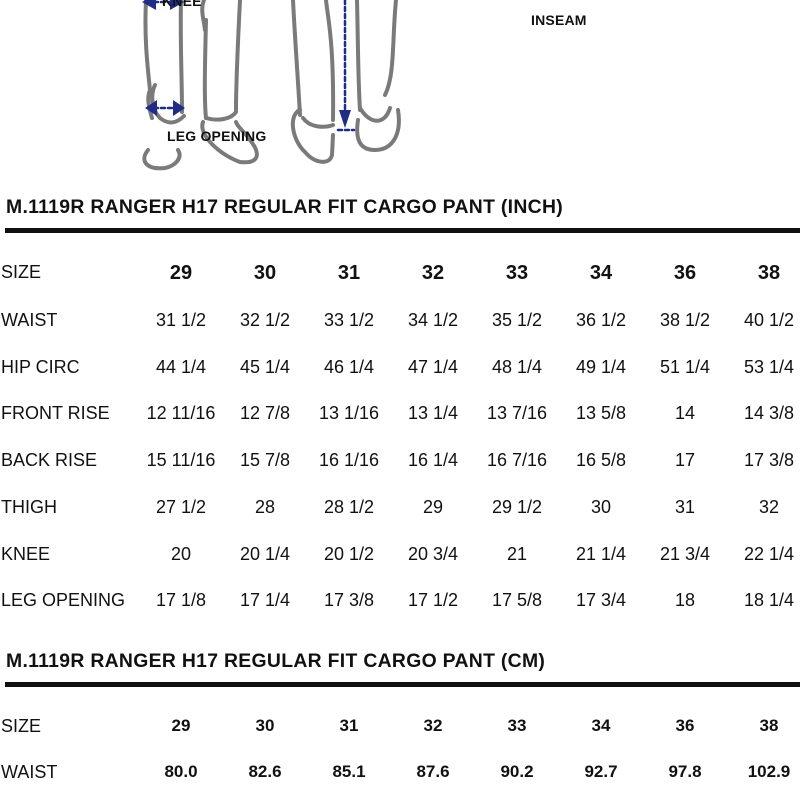 The height and width of the screenshot is (800, 800). Describe the element at coordinates (349, 413) in the screenshot. I see `table-cell: 13 1/16` at that location.